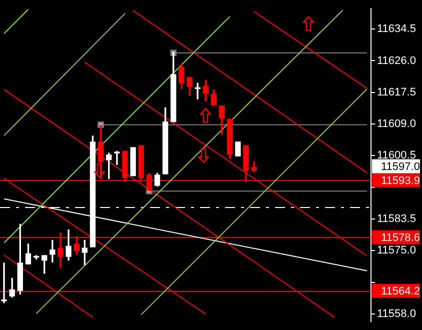 The width and height of the screenshot is (422, 330). I want to click on y-tick-label: 11609.0, so click(396, 124).